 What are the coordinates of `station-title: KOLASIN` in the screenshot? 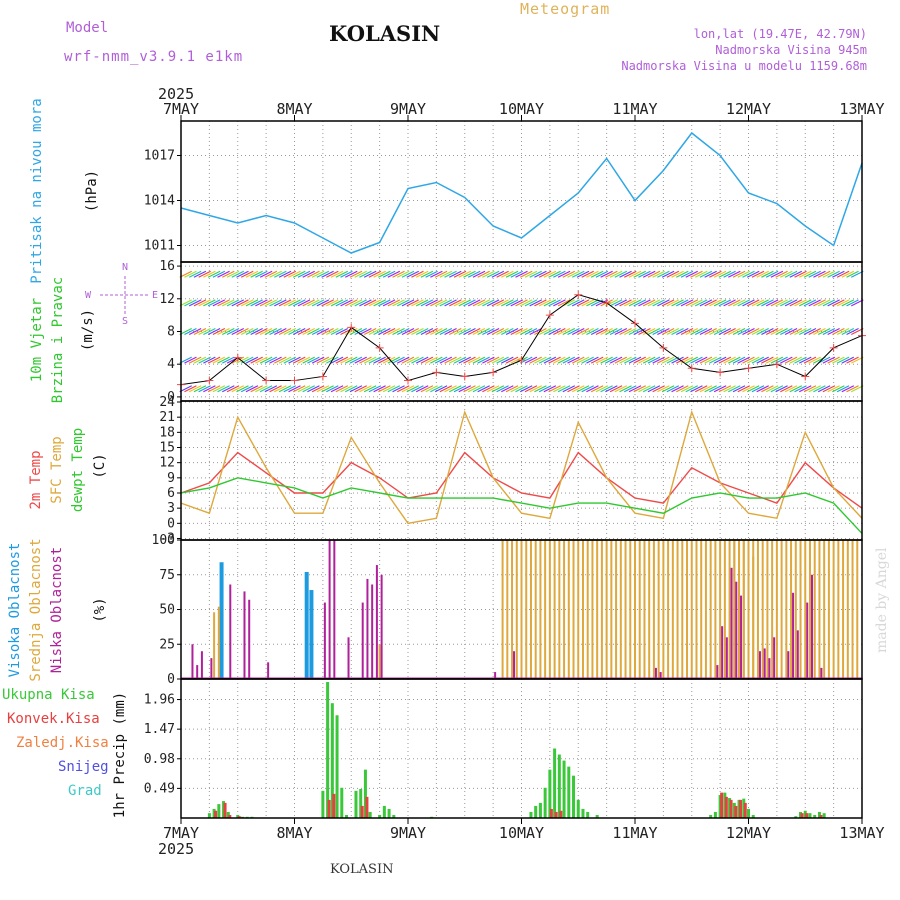 It's located at (385, 33).